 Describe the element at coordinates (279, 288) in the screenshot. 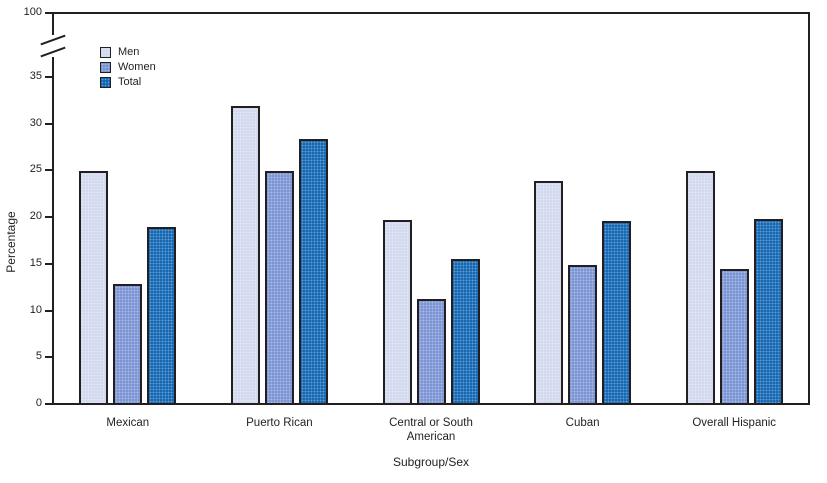

I see `bar-puerto-rican-women` at that location.